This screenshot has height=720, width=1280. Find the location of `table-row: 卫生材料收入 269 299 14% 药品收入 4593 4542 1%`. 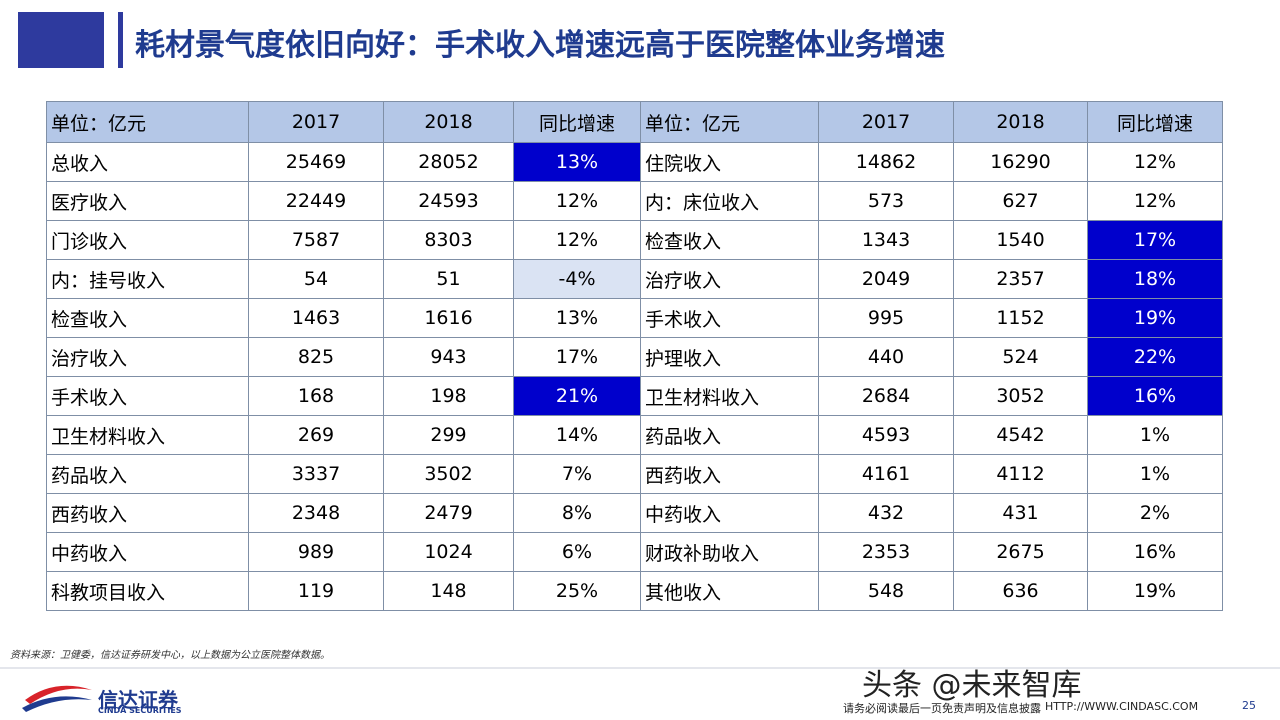

table-row: 卫生材料收入 269 299 14% 药品收入 4593 4542 1% is located at coordinates (634, 435).